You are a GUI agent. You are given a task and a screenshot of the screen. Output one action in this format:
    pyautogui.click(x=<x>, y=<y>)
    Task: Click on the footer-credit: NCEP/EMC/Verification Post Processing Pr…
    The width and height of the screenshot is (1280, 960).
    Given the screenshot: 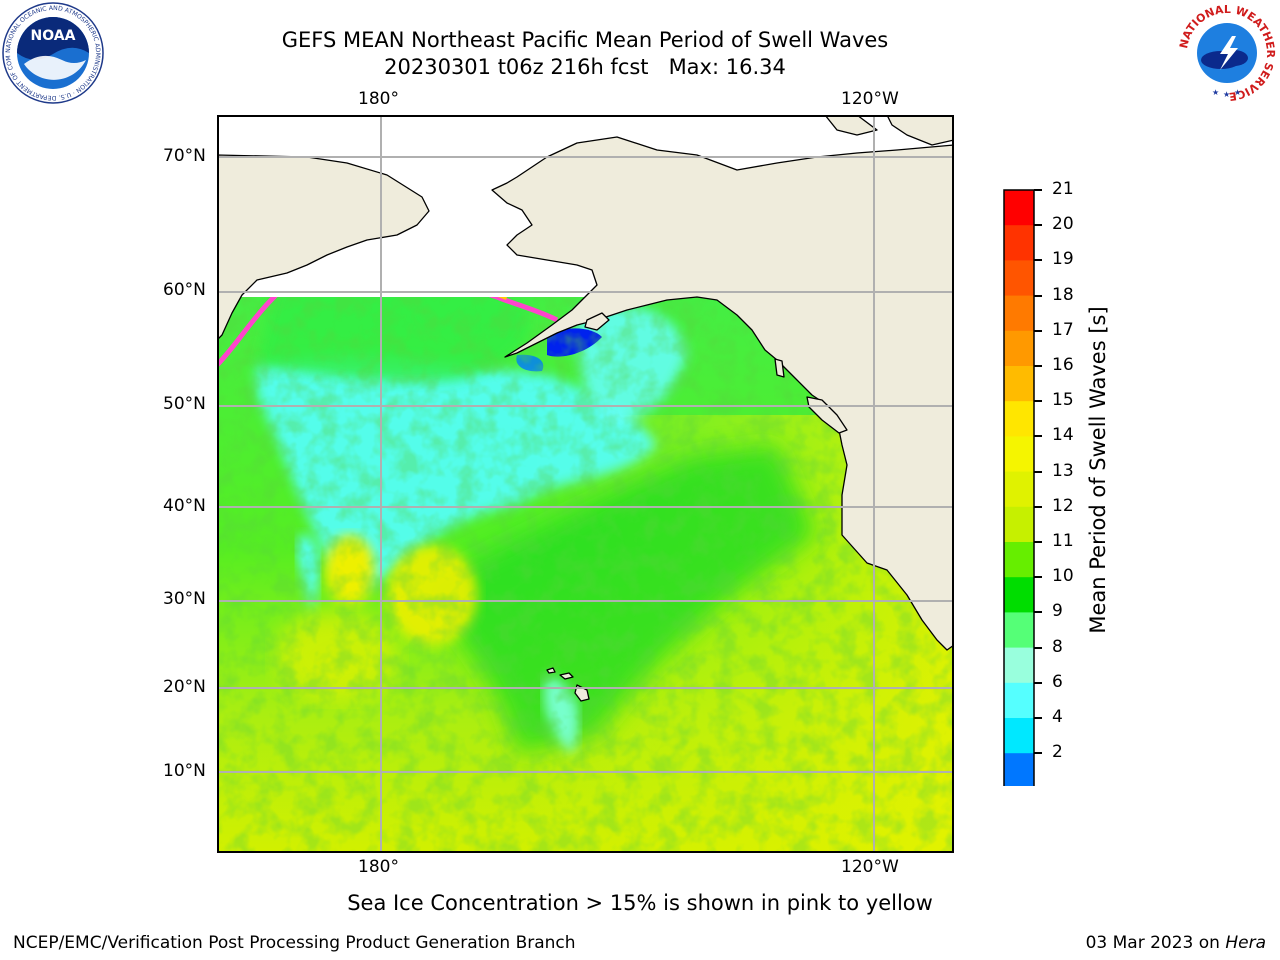 What is the action you would take?
    pyautogui.click(x=294, y=943)
    